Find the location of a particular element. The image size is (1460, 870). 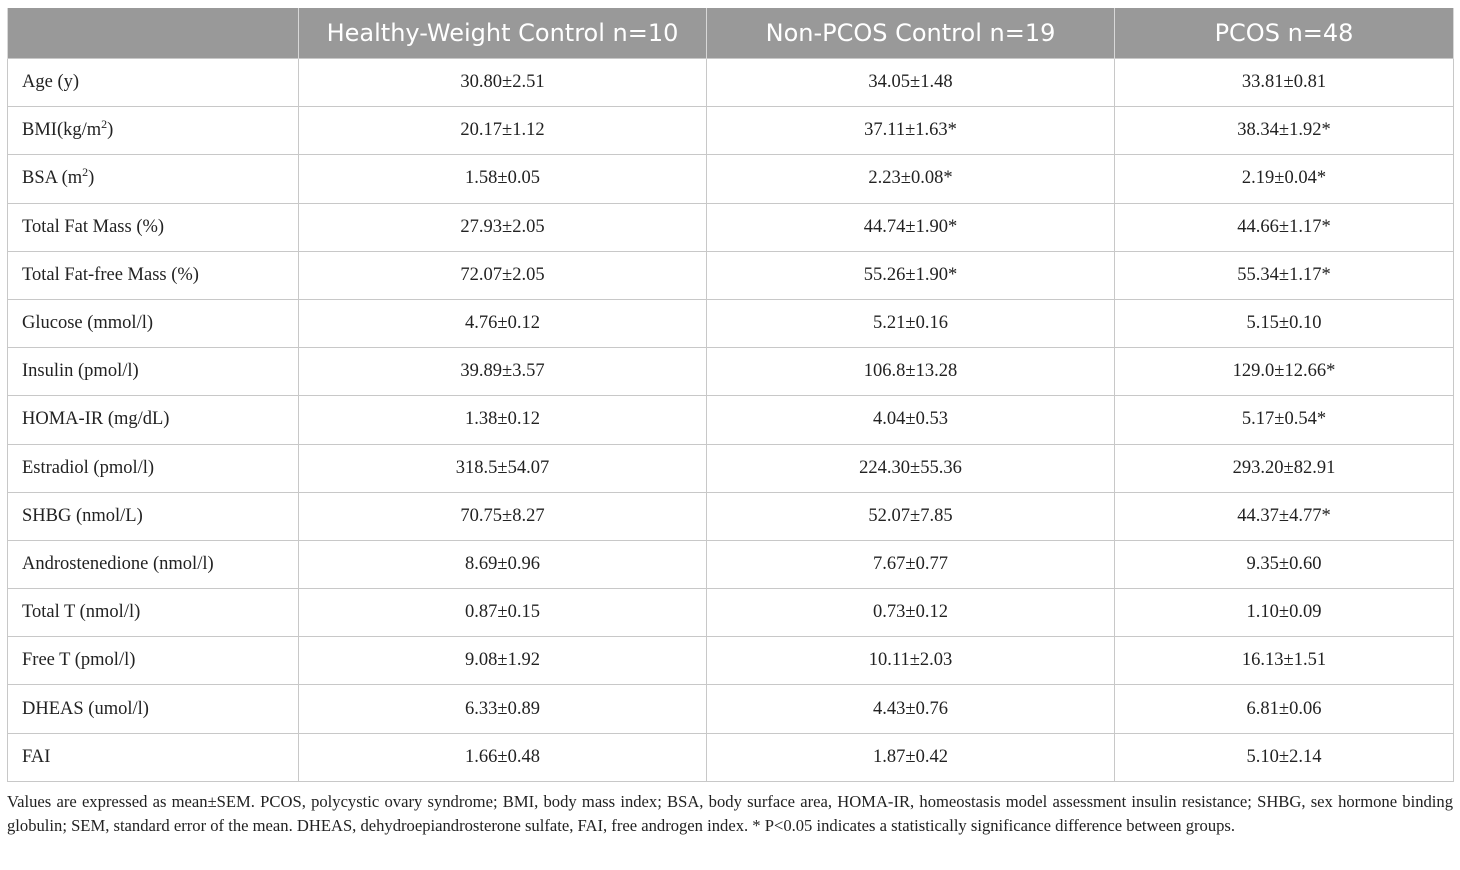

cell-healthy-weight-control: 39.89±3.57 is located at coordinates (502, 372).